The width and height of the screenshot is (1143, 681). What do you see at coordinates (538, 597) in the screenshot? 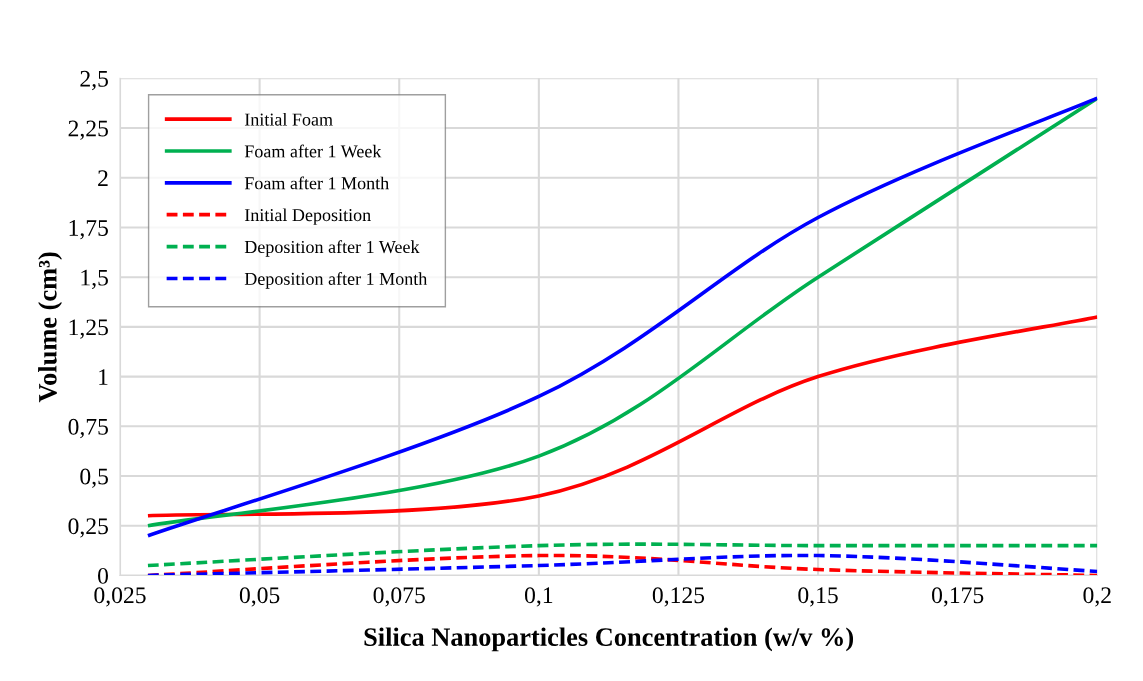
I see `x-tick-label: 0,1` at bounding box center [538, 597].